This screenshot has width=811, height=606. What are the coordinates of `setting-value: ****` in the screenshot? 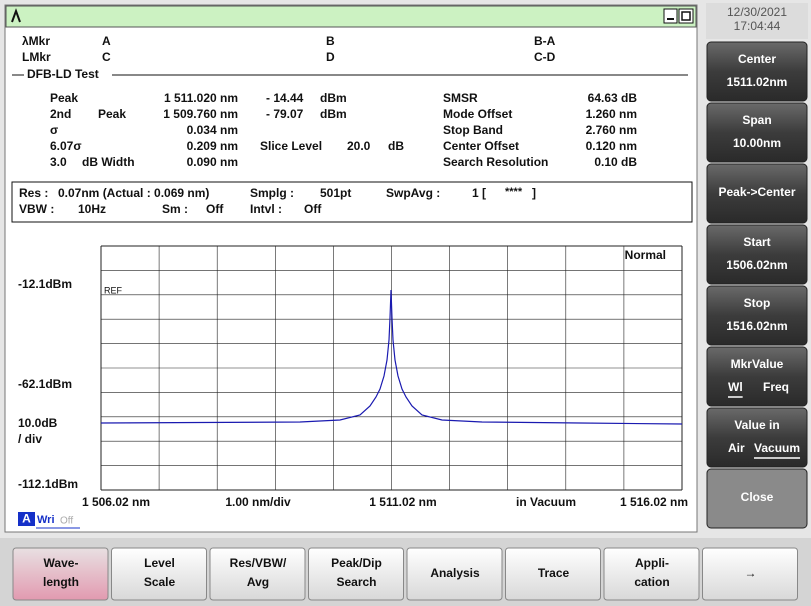 It's located at (514, 192).